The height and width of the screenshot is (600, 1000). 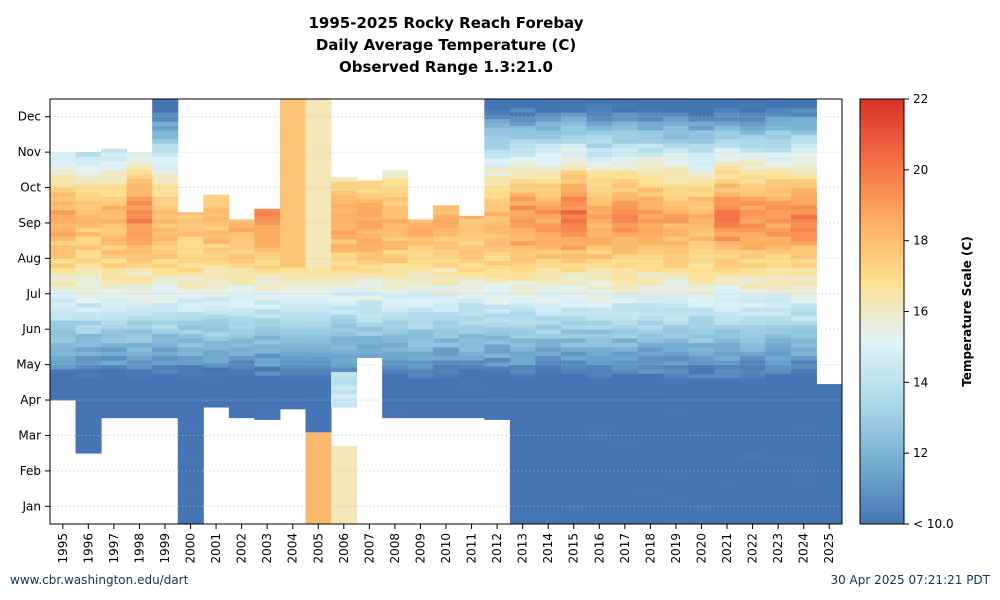 What do you see at coordinates (920, 170) in the screenshot?
I see `colorbar-tick-label-20: 20` at bounding box center [920, 170].